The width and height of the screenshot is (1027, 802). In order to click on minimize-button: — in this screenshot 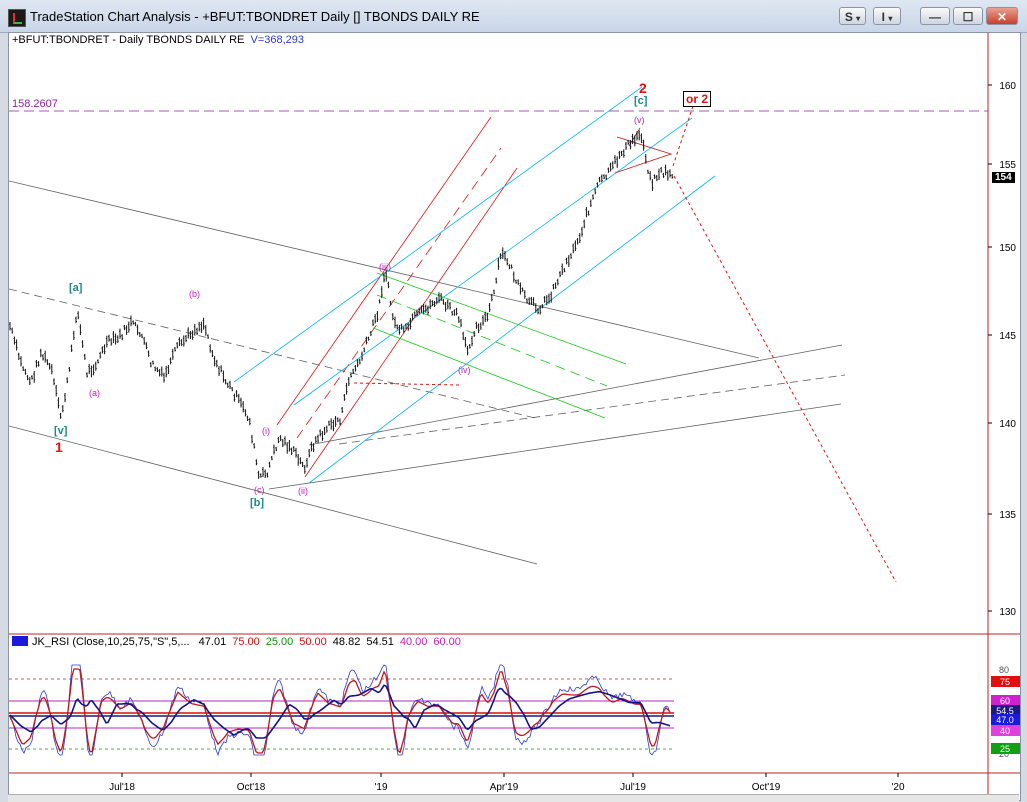, I will do `click(935, 16)`.